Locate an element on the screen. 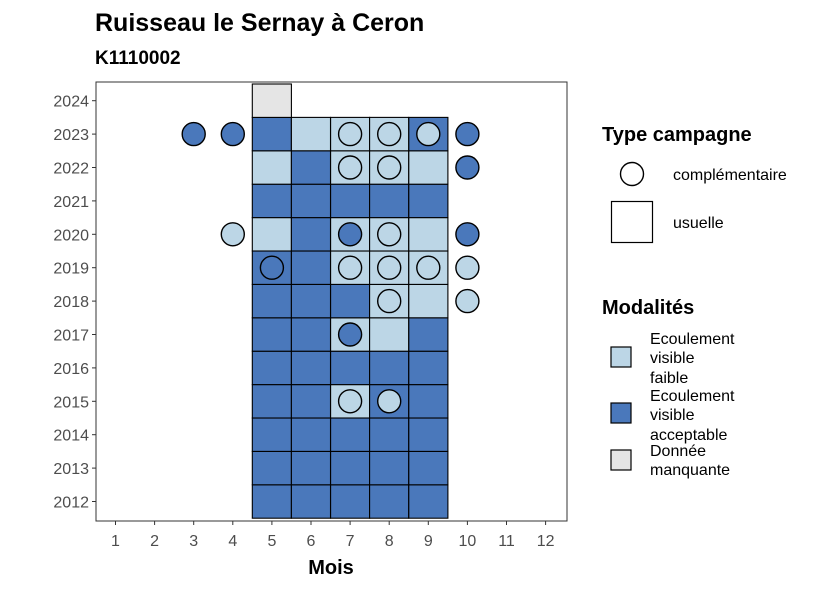  y-tick-label: 2017 is located at coordinates (71, 336).